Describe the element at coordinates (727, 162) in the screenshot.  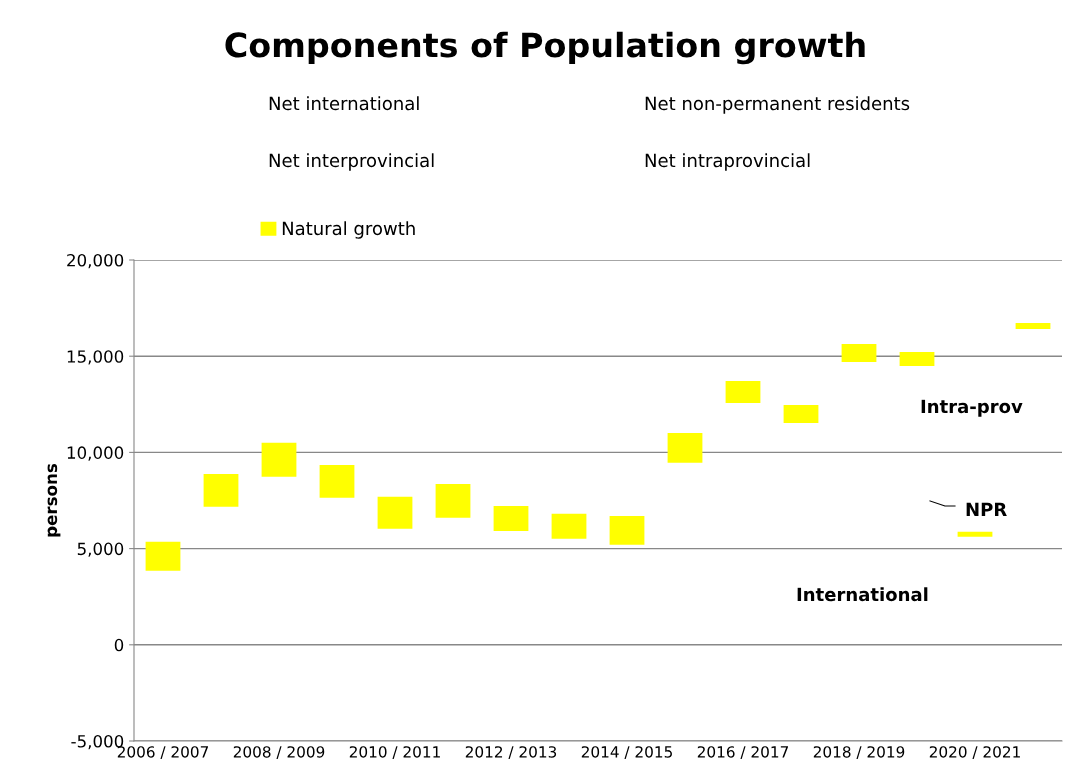
I see `text: Net intraprovincial` at that location.